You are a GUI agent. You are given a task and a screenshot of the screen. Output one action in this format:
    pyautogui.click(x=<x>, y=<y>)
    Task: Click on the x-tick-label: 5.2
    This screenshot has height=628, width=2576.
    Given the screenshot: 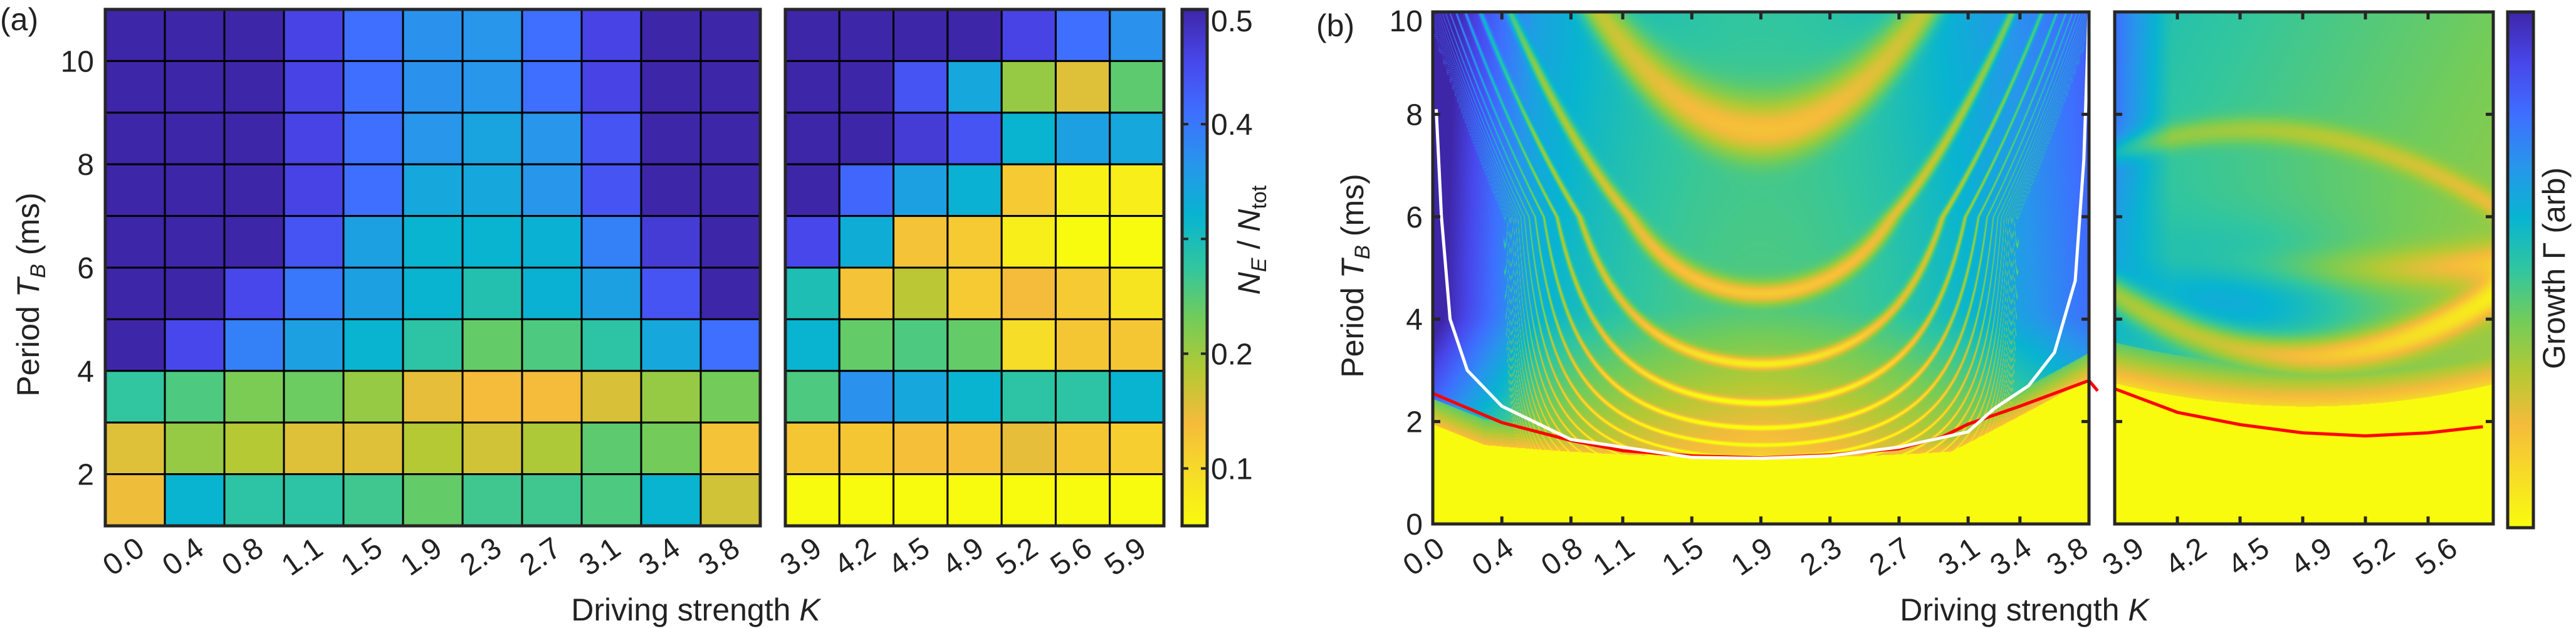 What is the action you would take?
    pyautogui.click(x=1017, y=557)
    